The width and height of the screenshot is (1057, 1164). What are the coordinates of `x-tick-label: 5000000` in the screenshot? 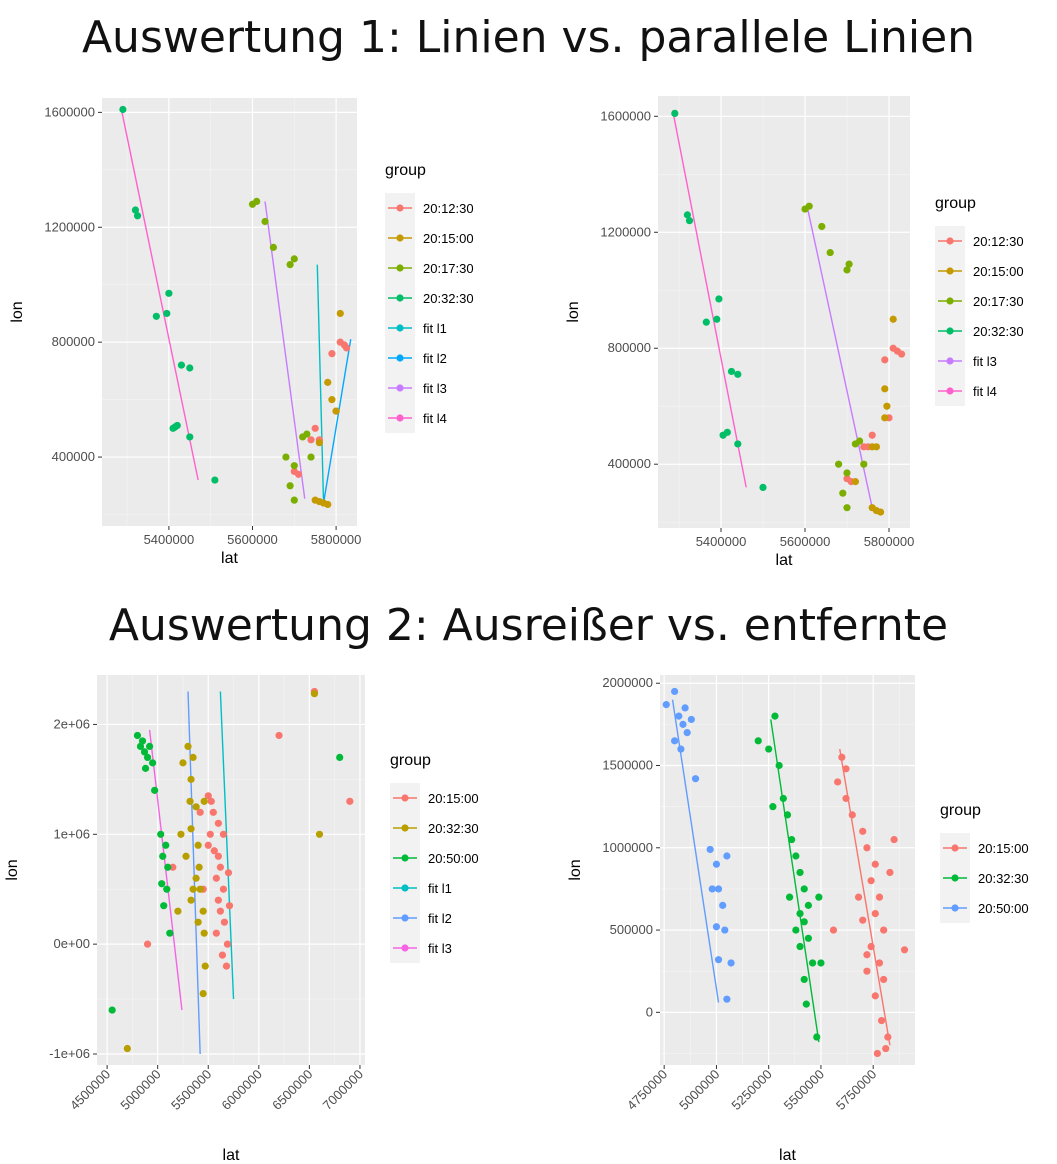 It's located at (140, 1090).